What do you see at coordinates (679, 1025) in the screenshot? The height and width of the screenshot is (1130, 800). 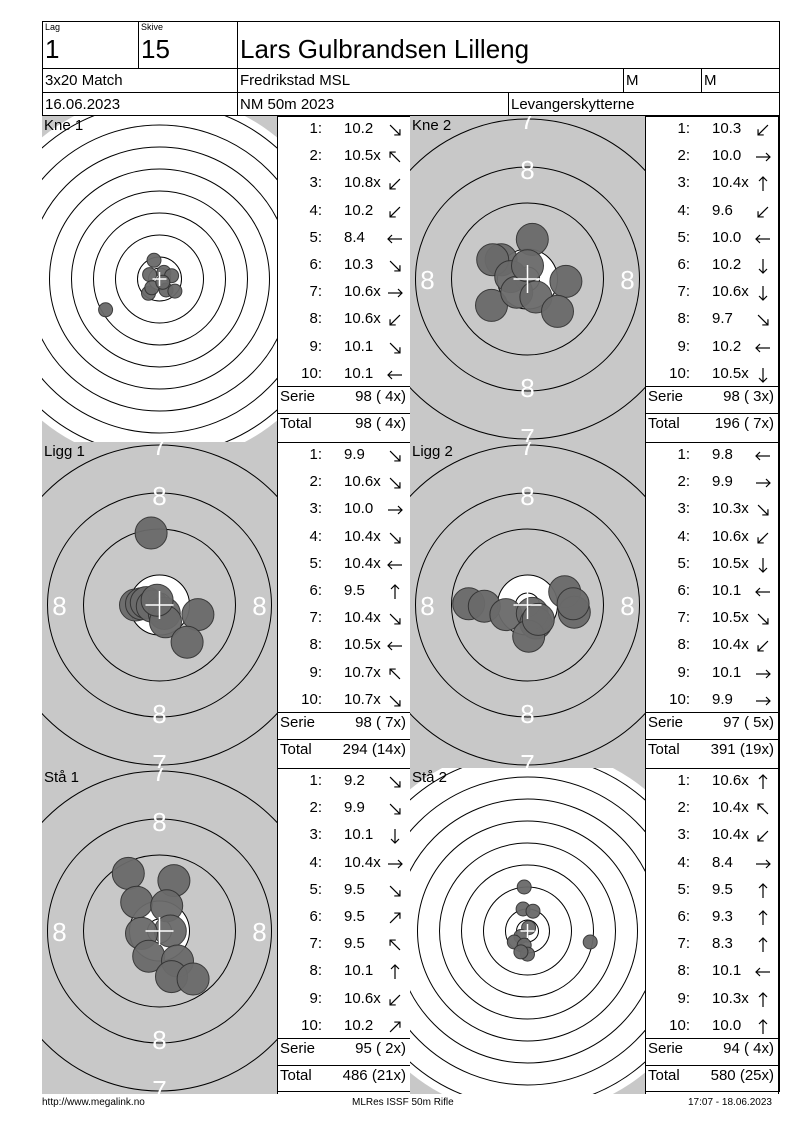 I see `shot-number: 10:` at bounding box center [679, 1025].